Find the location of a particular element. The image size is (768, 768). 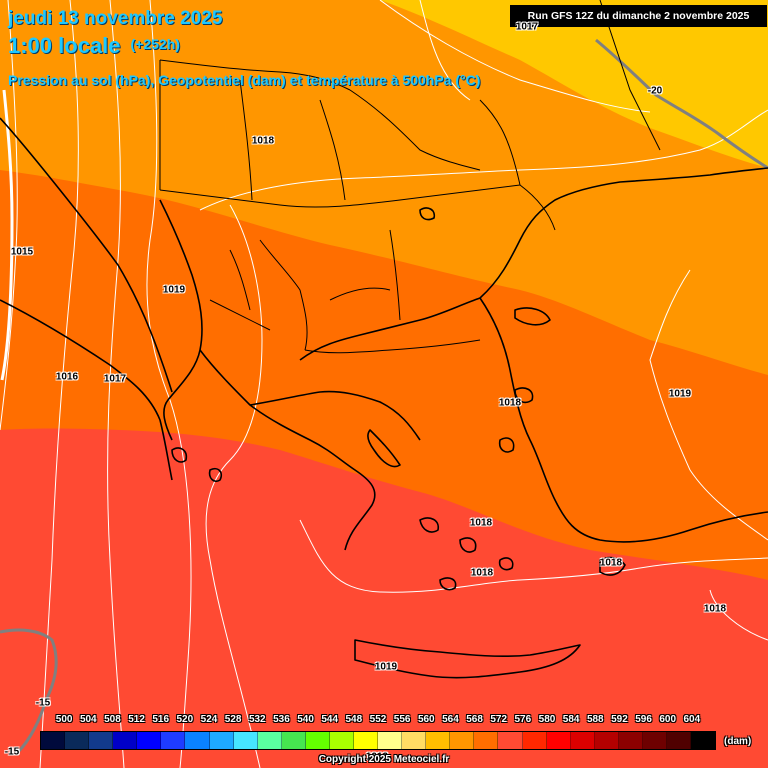

legend-tick-label: 528 is located at coordinates (233, 719).